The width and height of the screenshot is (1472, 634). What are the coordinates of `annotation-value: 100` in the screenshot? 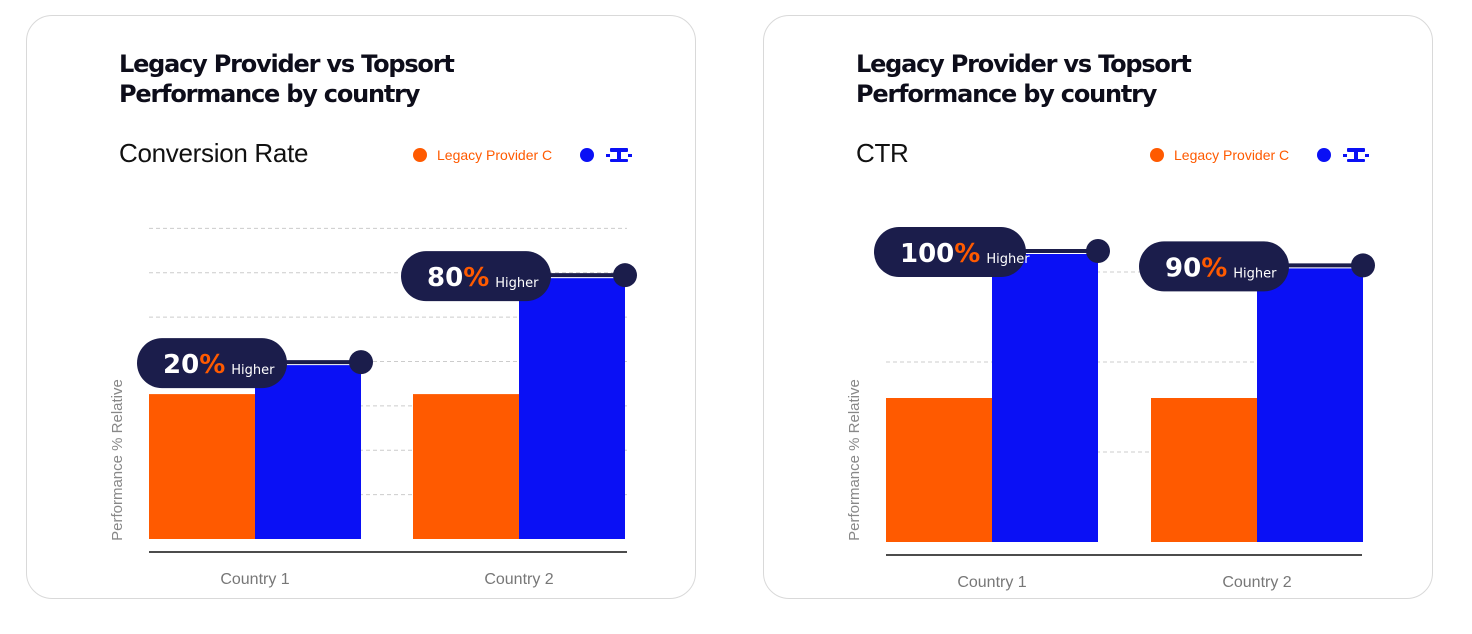 It's located at (927, 254).